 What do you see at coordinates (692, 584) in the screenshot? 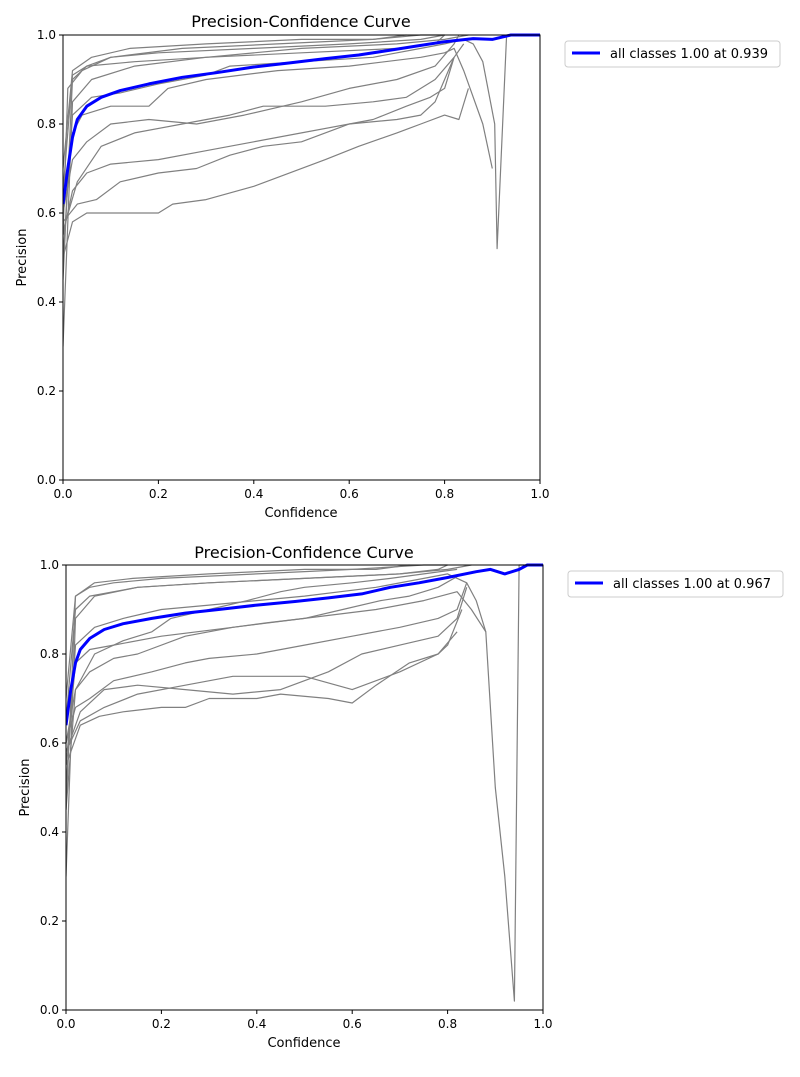
I see `legend-label: all classes 1.00 at 0.967` at bounding box center [692, 584].